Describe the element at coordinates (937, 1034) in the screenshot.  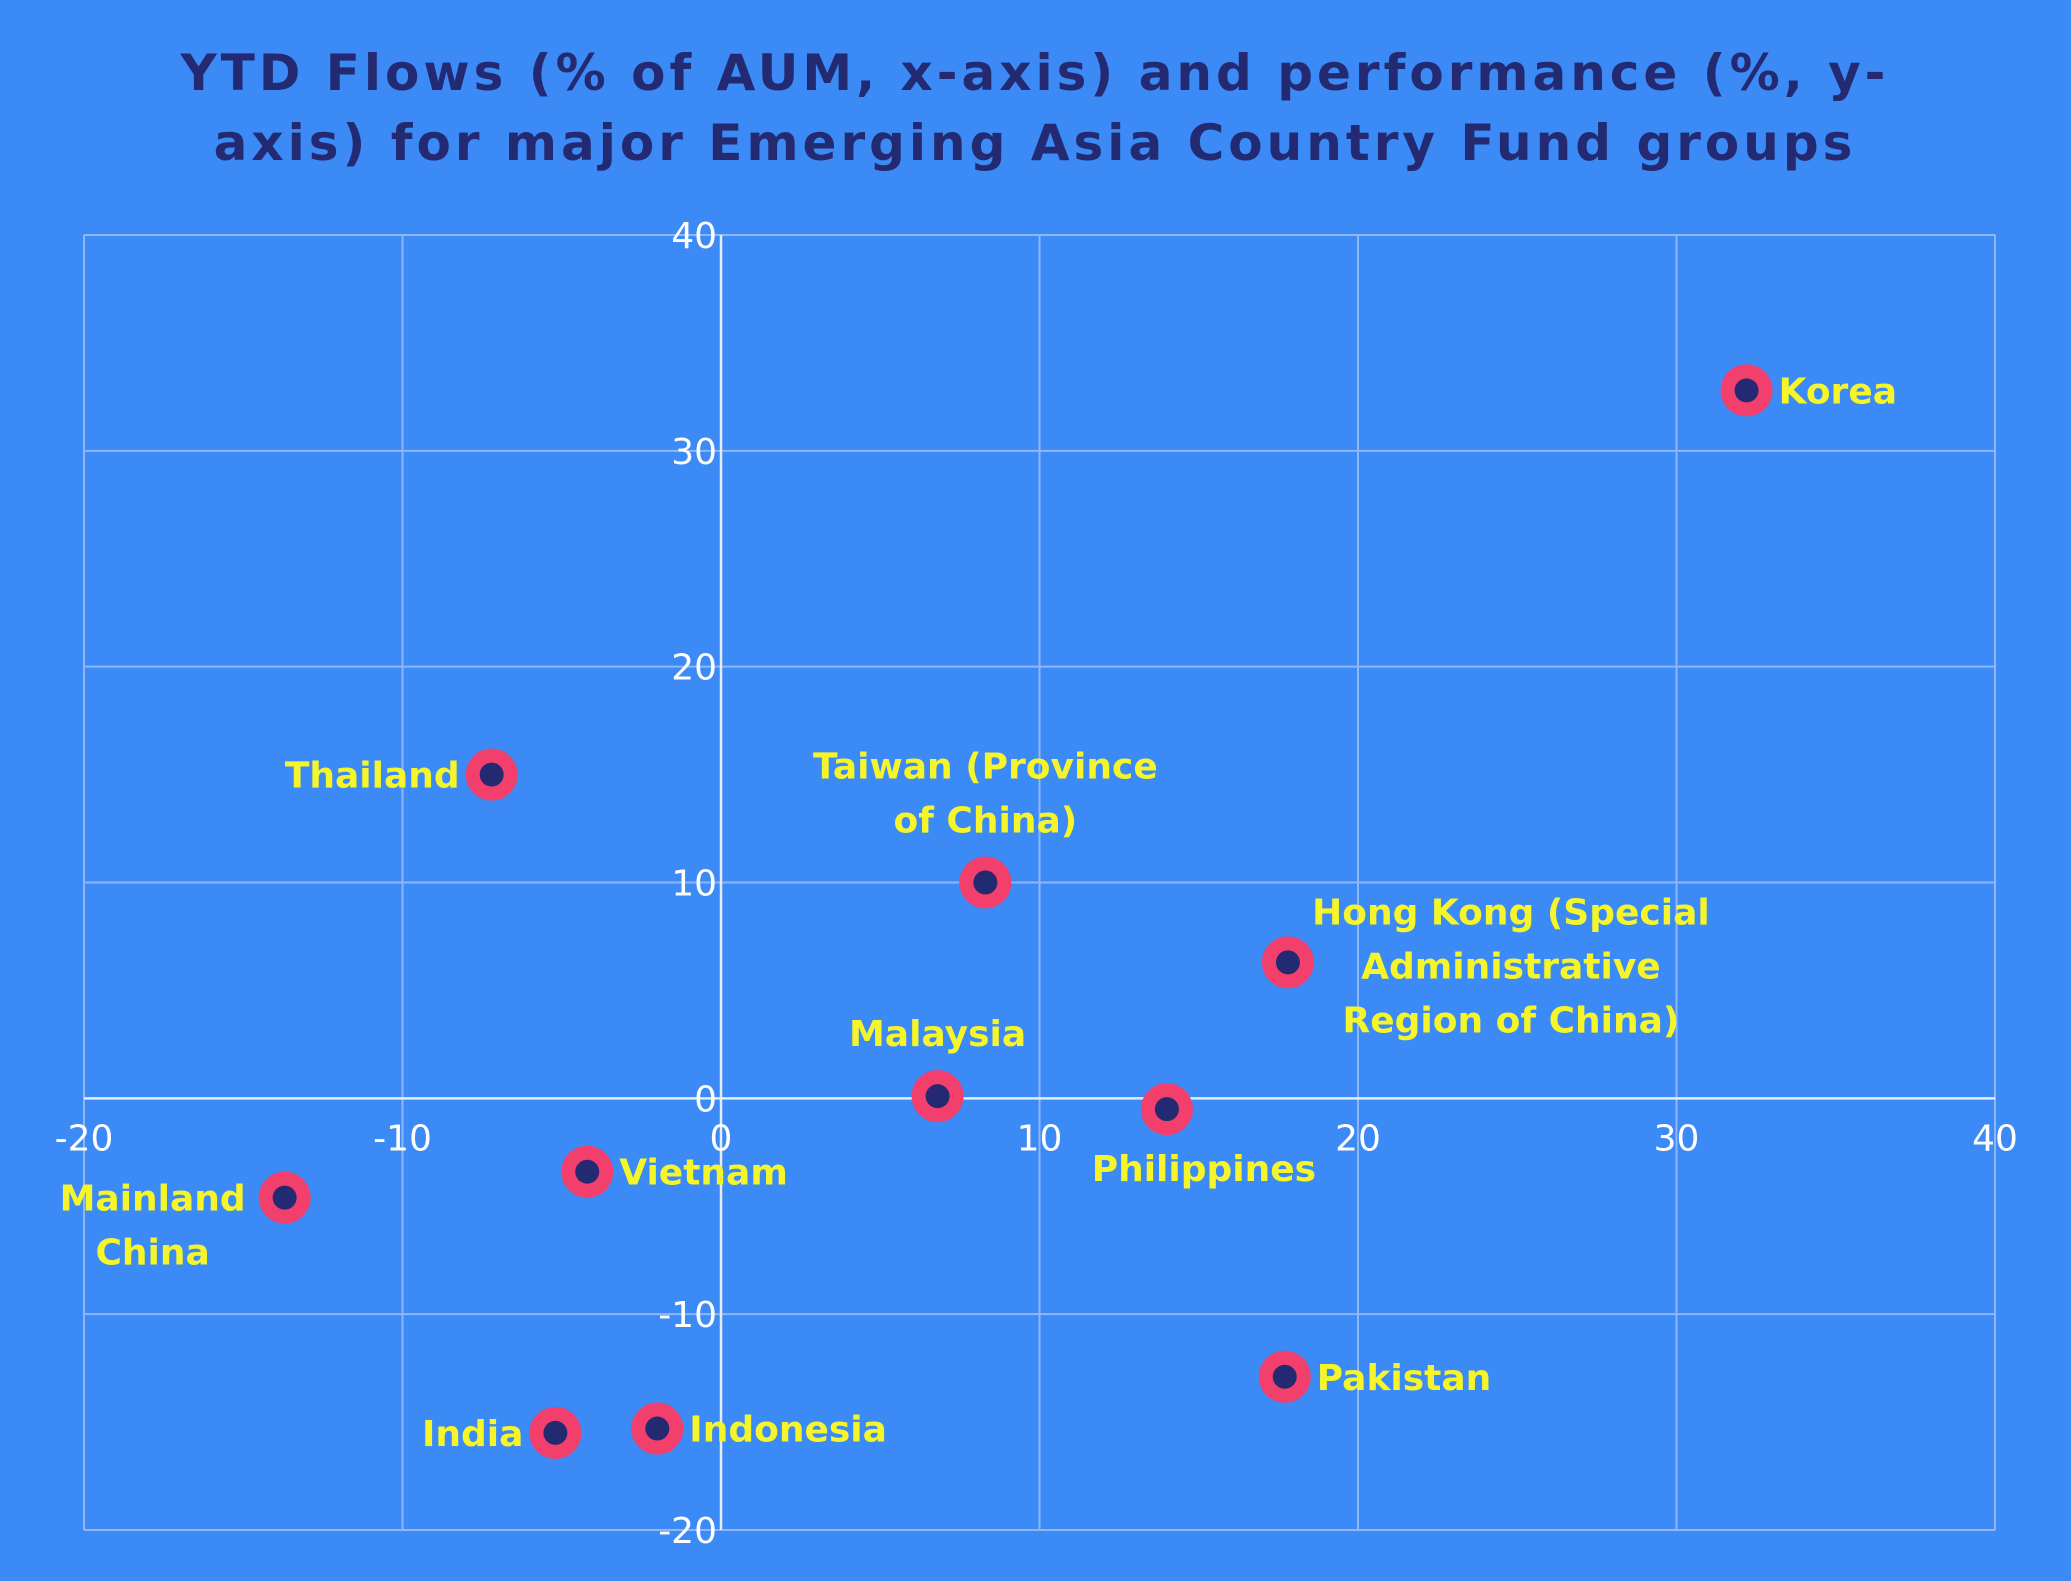
I see `point-label: Malaysia` at that location.